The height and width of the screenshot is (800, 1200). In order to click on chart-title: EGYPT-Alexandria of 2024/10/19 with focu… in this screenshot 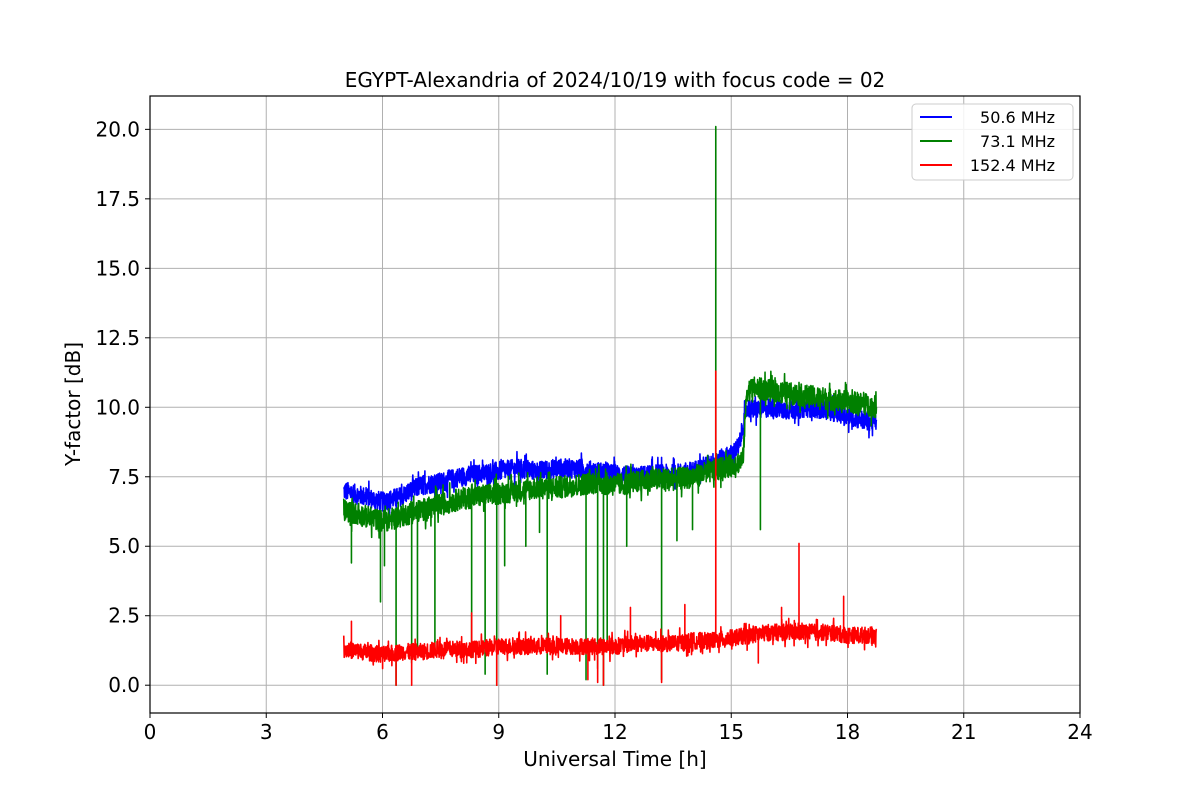, I will do `click(615, 80)`.